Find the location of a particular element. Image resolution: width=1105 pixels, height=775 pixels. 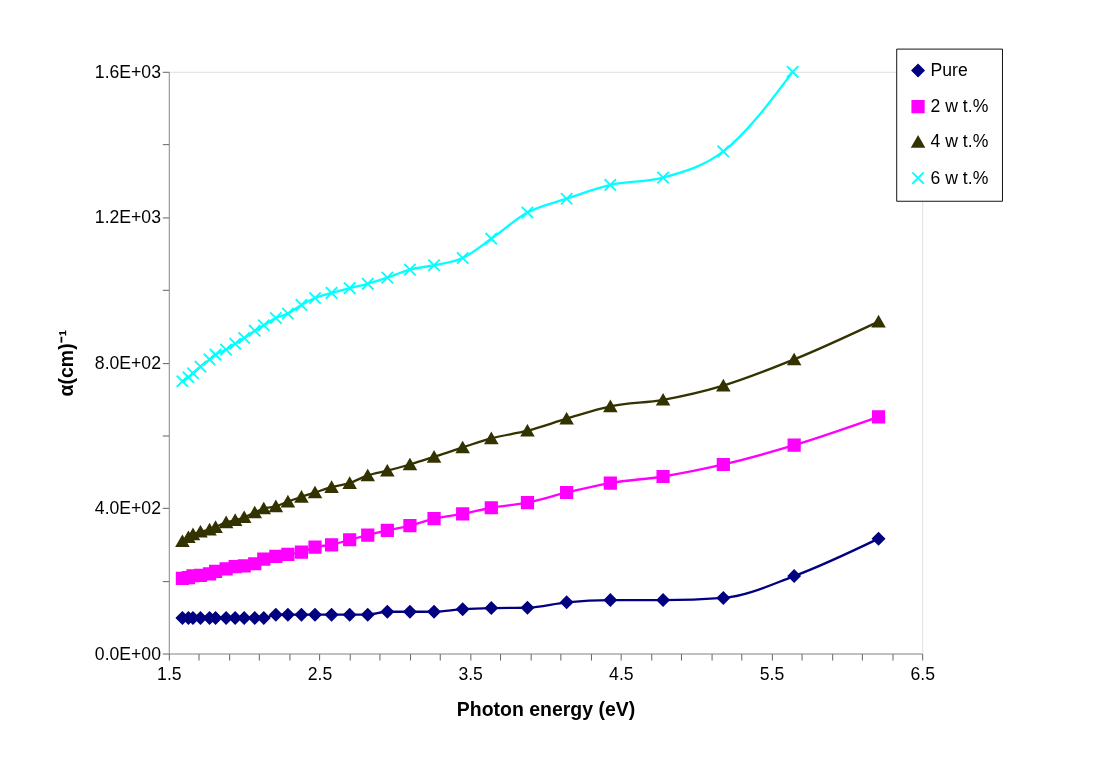

x-tick-label: 3.5 is located at coordinates (471, 674).